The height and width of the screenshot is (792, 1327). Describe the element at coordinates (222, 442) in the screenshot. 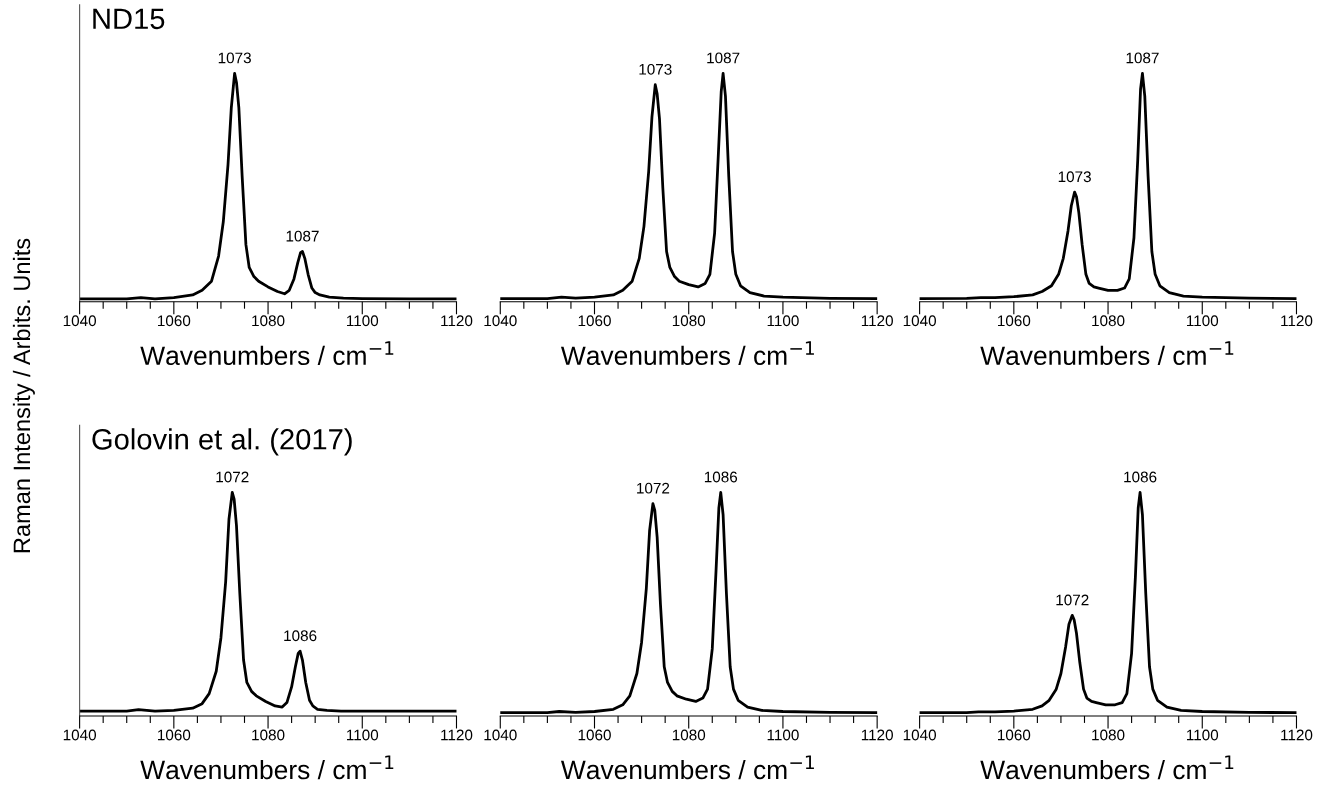

I see `chart-title: Golovin et al. (2017)` at that location.